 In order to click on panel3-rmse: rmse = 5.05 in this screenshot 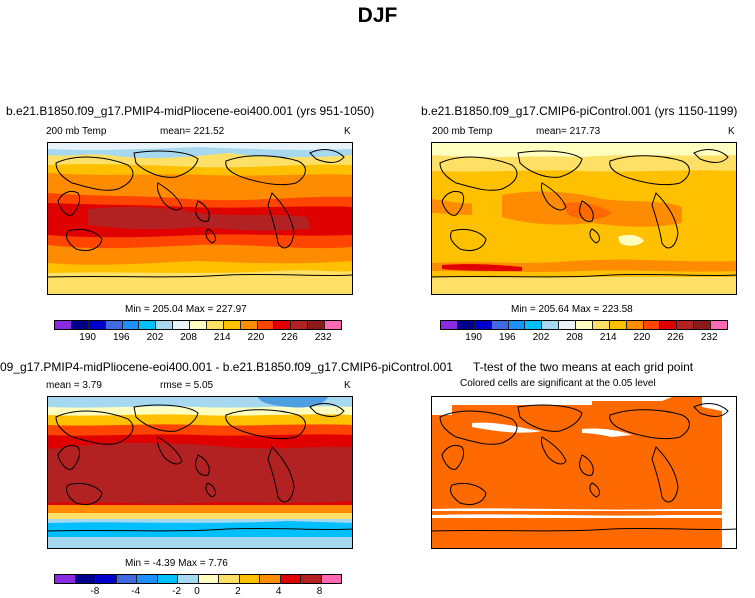, I will do `click(187, 385)`.